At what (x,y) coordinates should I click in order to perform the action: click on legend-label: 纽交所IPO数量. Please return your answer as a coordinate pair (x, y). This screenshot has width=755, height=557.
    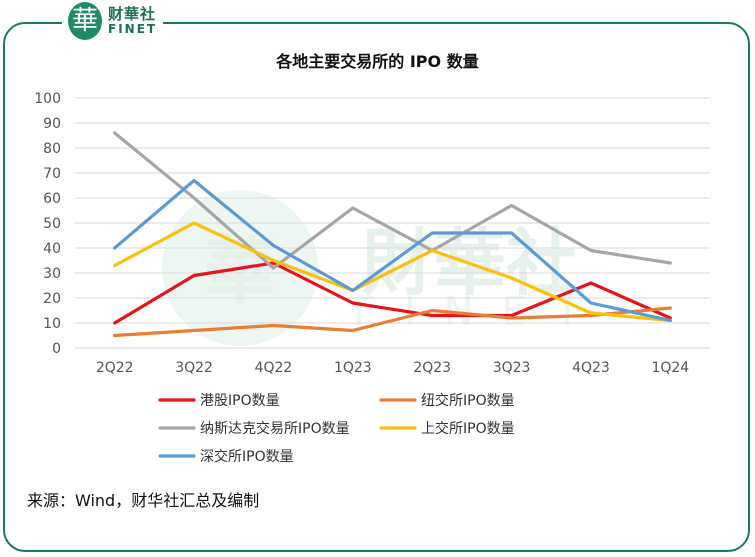
    Looking at the image, I should click on (468, 400).